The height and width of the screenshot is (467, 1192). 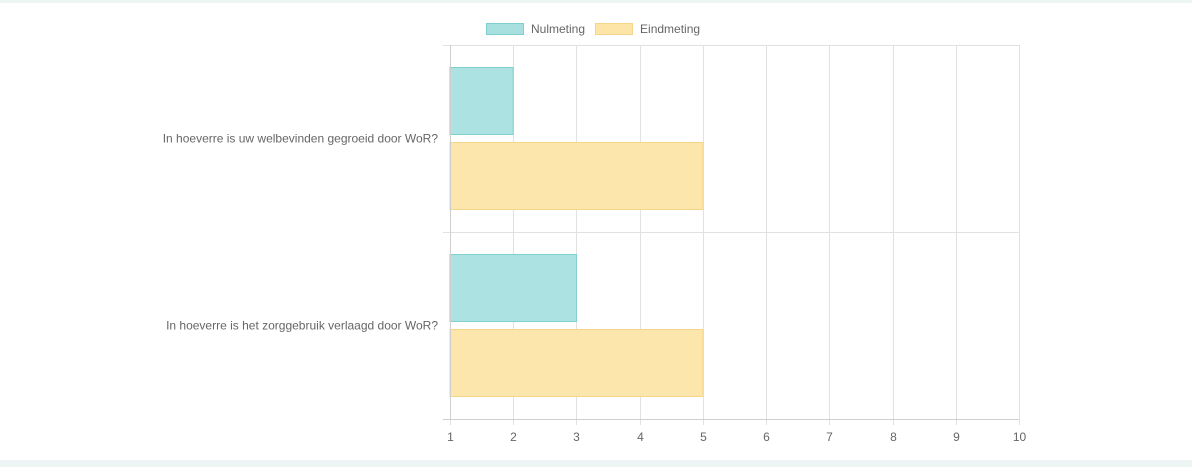 I want to click on legend-swatch-nulmeting, so click(x=505, y=29).